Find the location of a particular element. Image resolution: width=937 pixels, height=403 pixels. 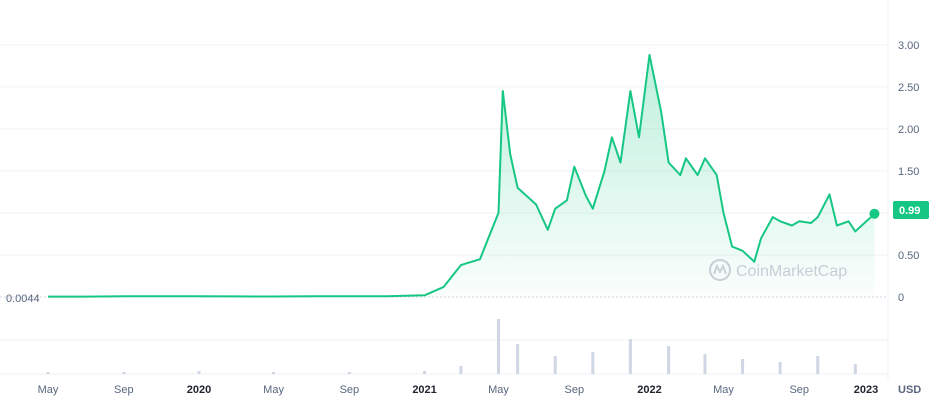

y-tick-label: 1.50 is located at coordinates (908, 172).